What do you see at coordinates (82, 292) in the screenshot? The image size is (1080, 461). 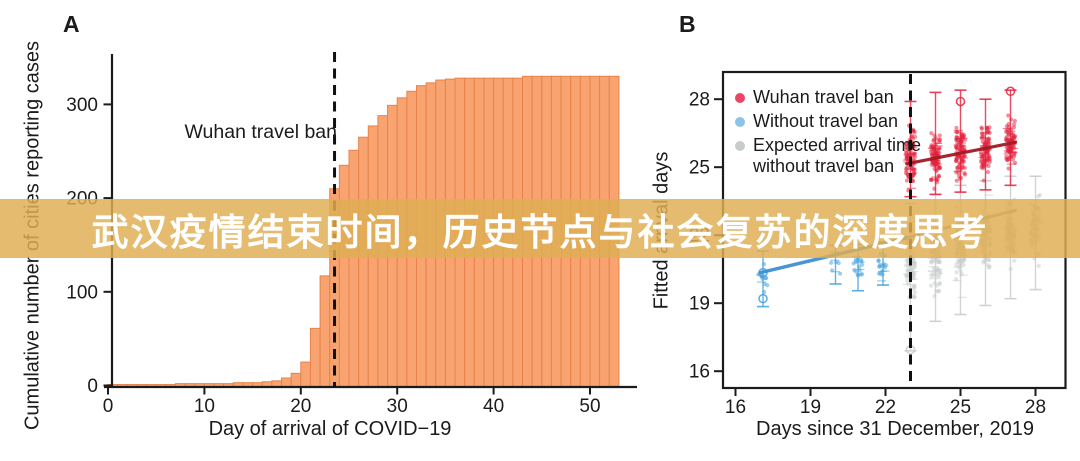 I see `panel-a-y-tick-label: 100` at bounding box center [82, 292].